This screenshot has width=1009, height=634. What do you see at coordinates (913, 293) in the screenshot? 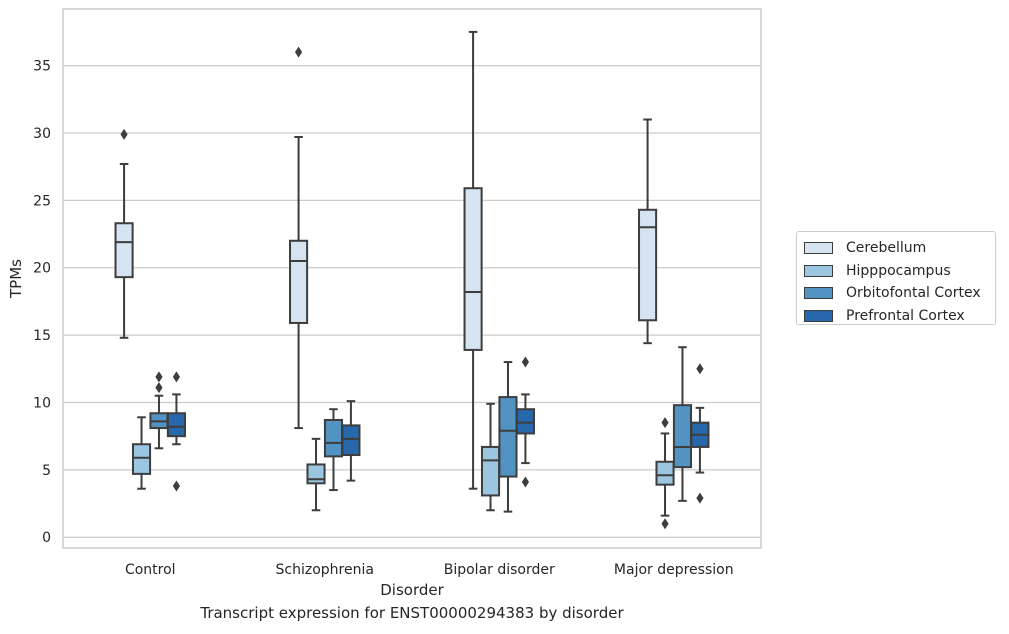
I see `legend-label: Orbitofontal Cortex` at bounding box center [913, 293].